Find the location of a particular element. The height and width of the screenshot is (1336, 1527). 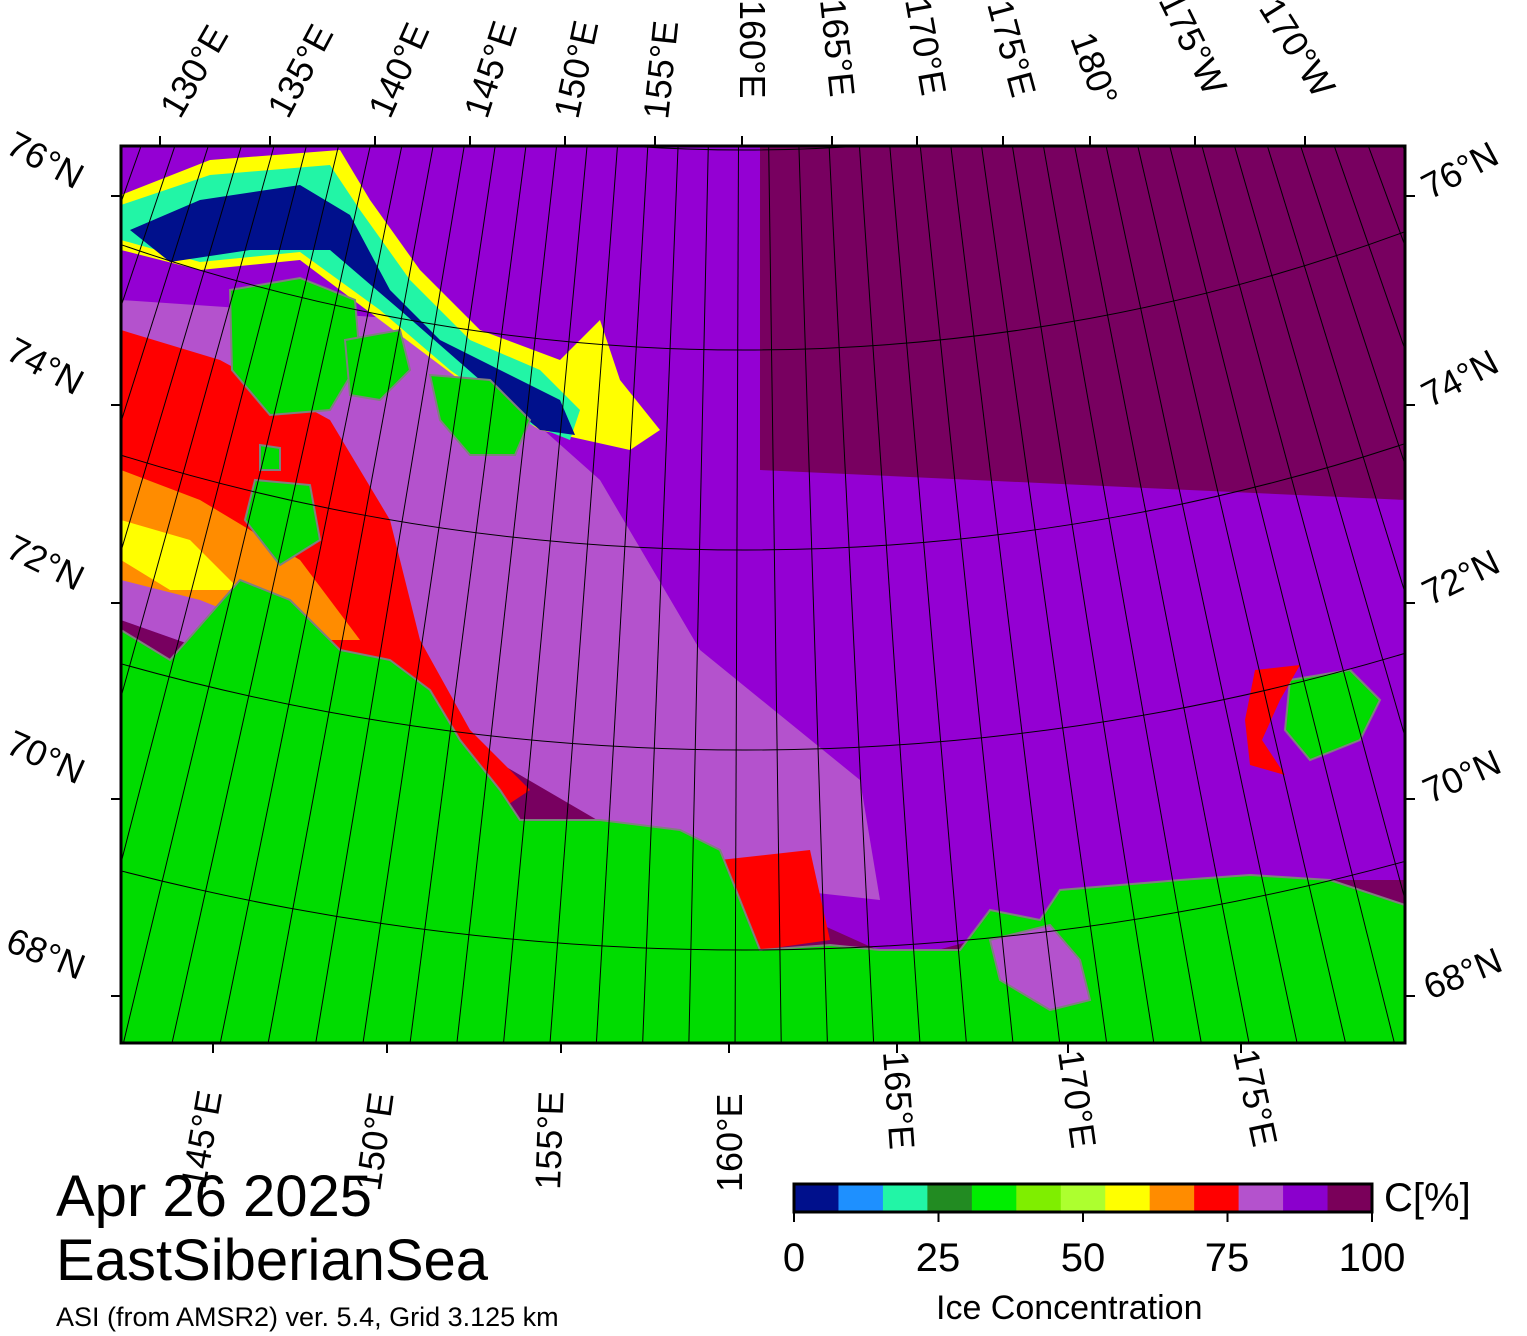

top-lon-label: 175°W is located at coordinates (1193, 50).